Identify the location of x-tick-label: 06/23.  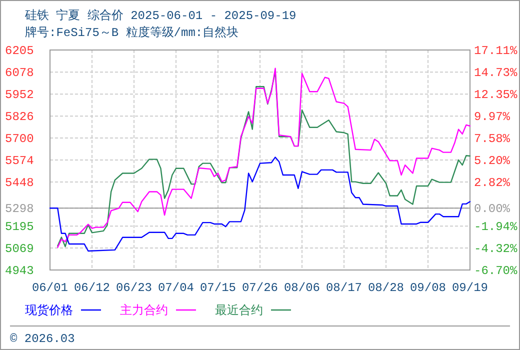
(134, 288).